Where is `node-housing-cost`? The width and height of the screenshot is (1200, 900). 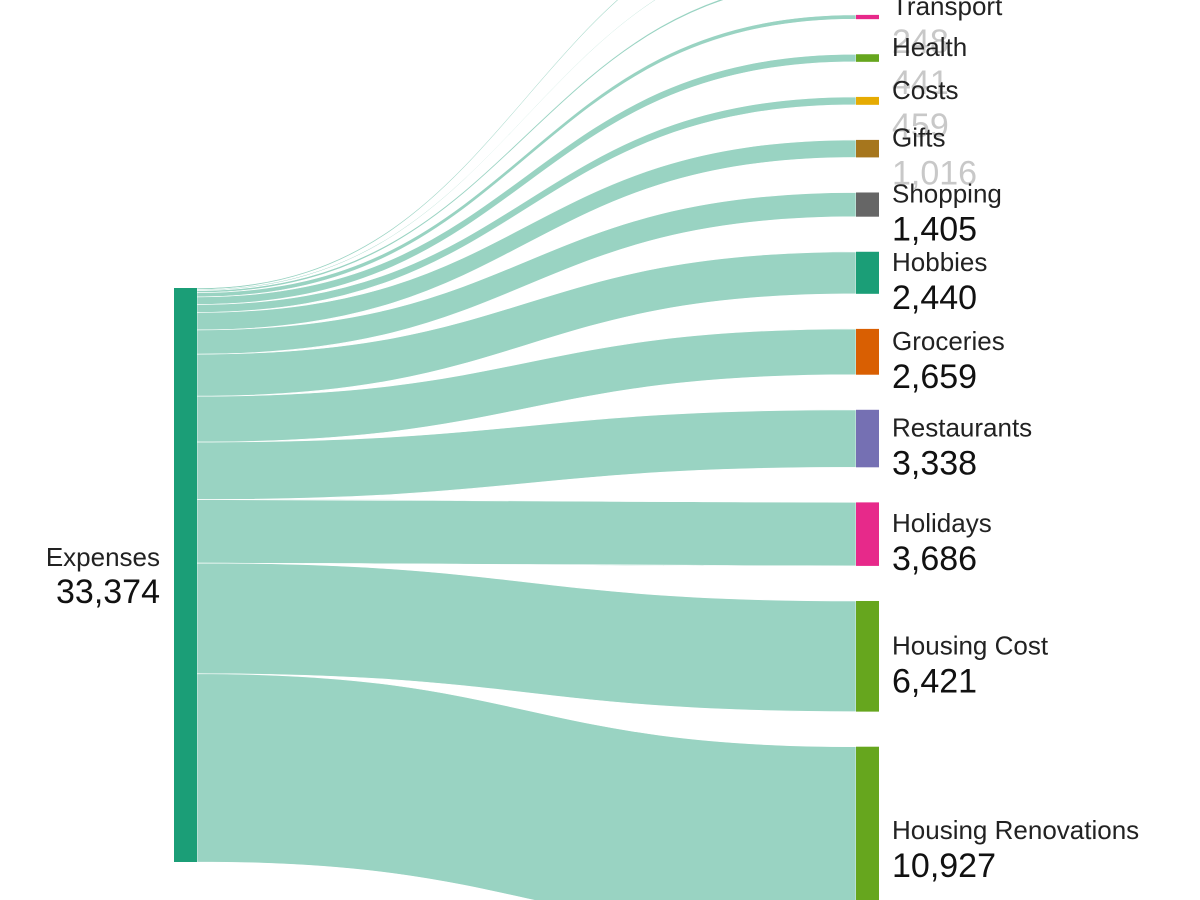
node-housing-cost is located at coordinates (867, 656).